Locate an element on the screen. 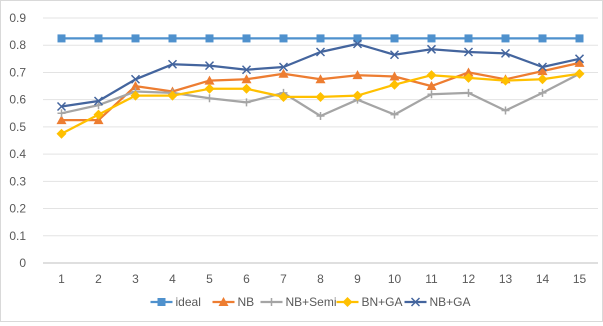  legend-item-nb-semi: NB+Semi is located at coordinates (298, 302).